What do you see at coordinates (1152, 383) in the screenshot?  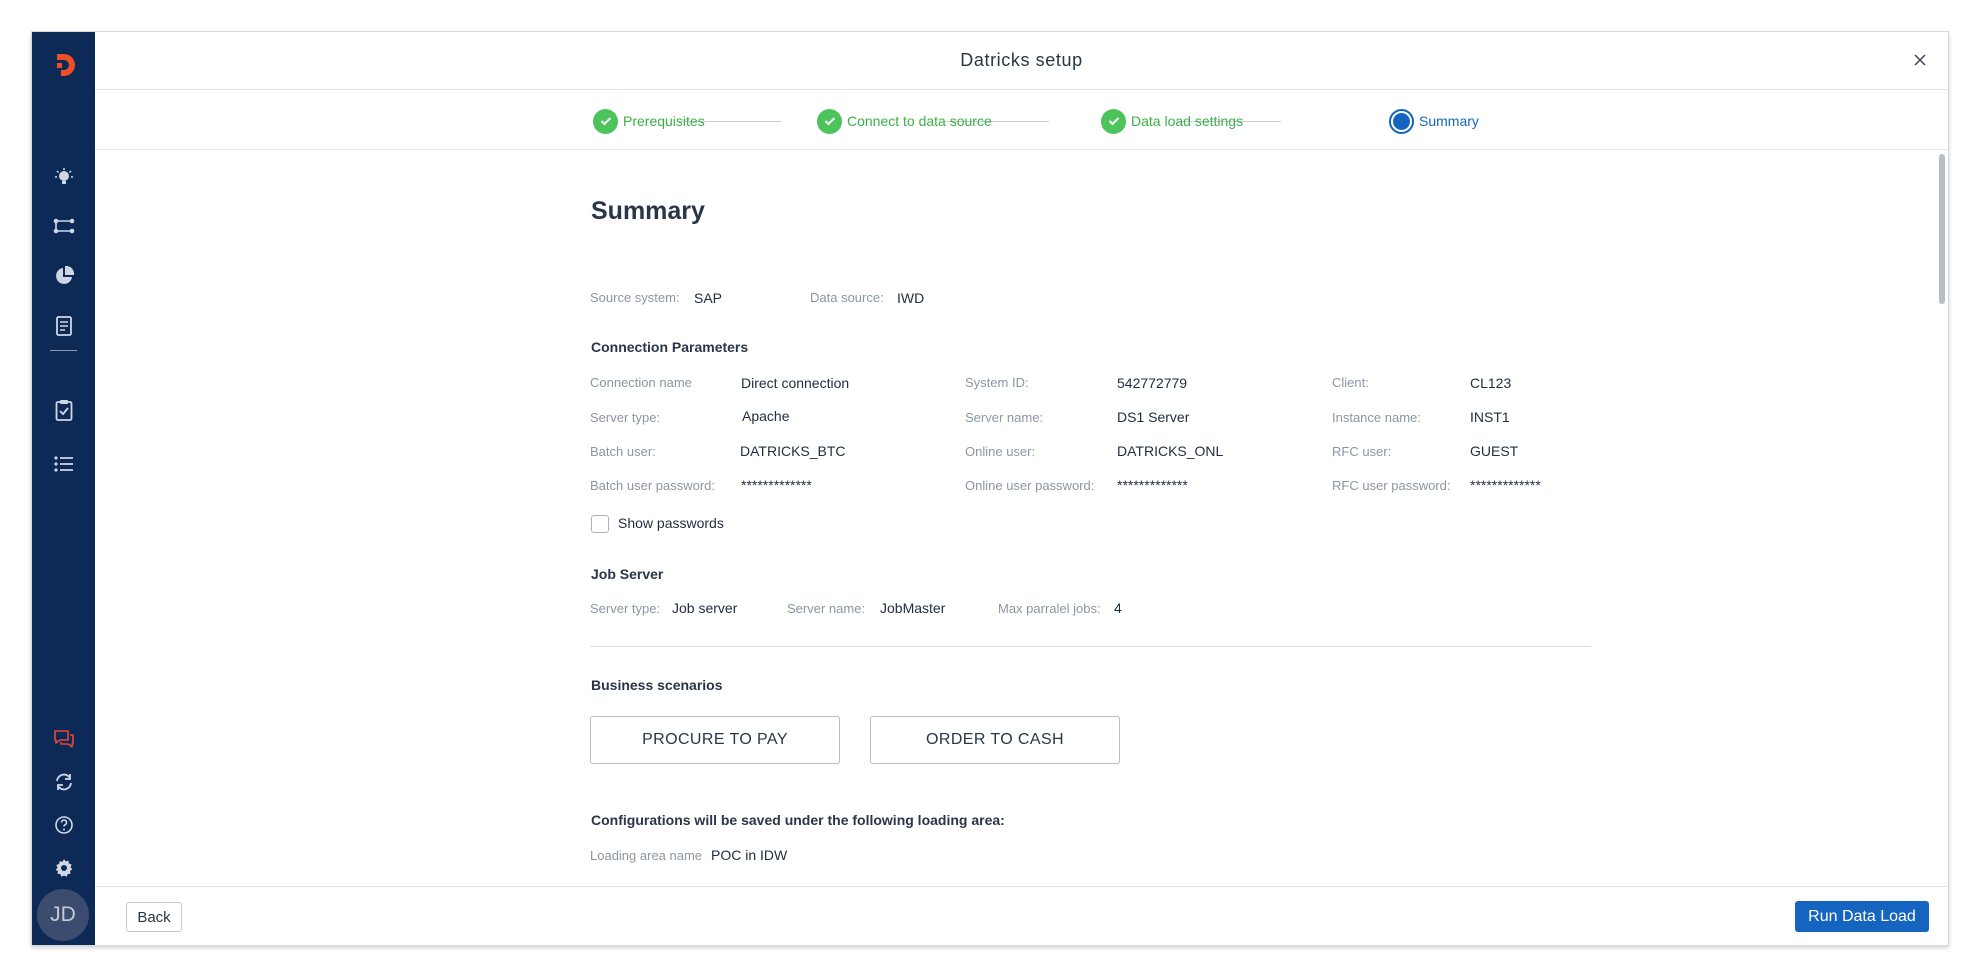 I see `system-id-value: 542772779` at bounding box center [1152, 383].